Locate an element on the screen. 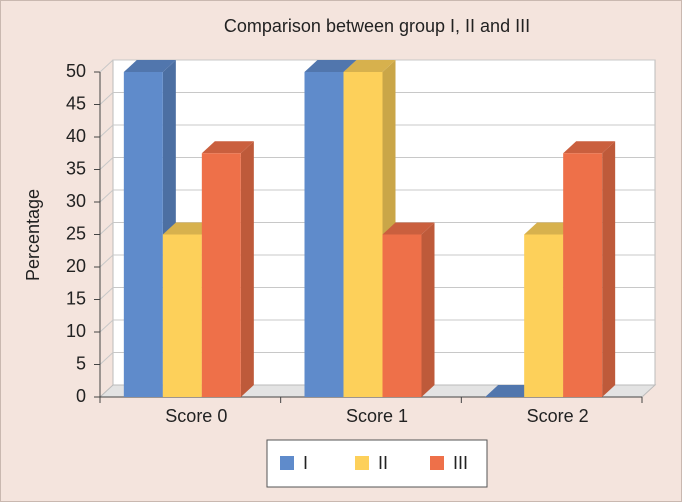  y-tick-label: 25 is located at coordinates (76, 233).